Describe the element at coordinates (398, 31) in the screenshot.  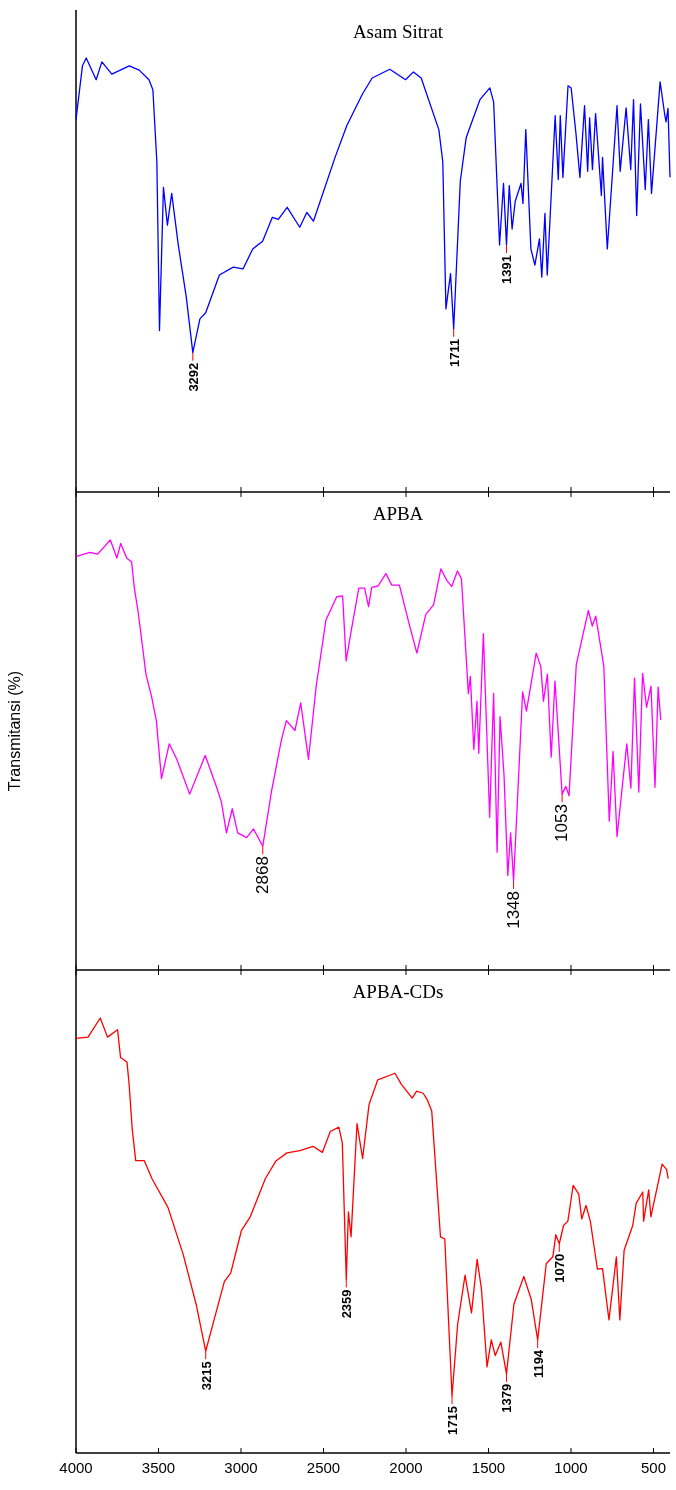
I see `chart-title: Asam Sitrat` at that location.